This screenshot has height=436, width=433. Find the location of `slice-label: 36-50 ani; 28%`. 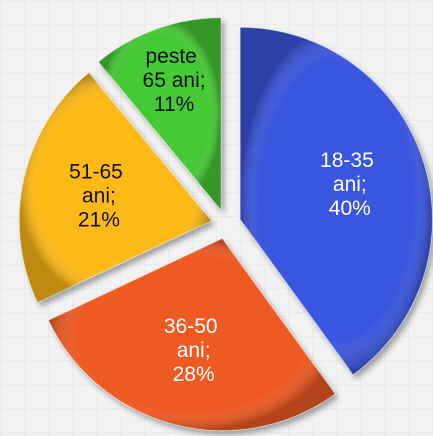

slice-label: 36-50 ani; 28% is located at coordinates (194, 350).